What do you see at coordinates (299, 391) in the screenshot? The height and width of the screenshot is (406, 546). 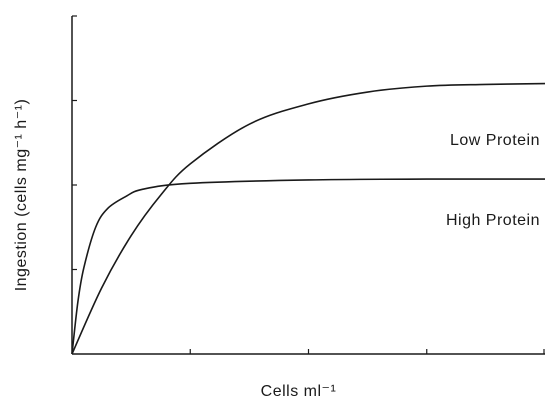 I see `x-axis-title: Cells ml⁻¹` at bounding box center [299, 391].